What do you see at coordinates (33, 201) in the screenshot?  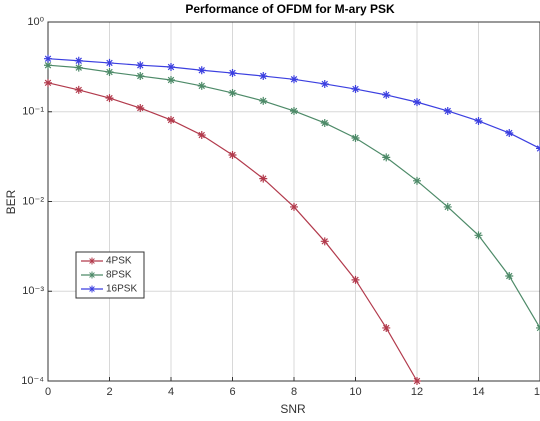 I see `y-tick-label: 10⁻²` at bounding box center [33, 201].